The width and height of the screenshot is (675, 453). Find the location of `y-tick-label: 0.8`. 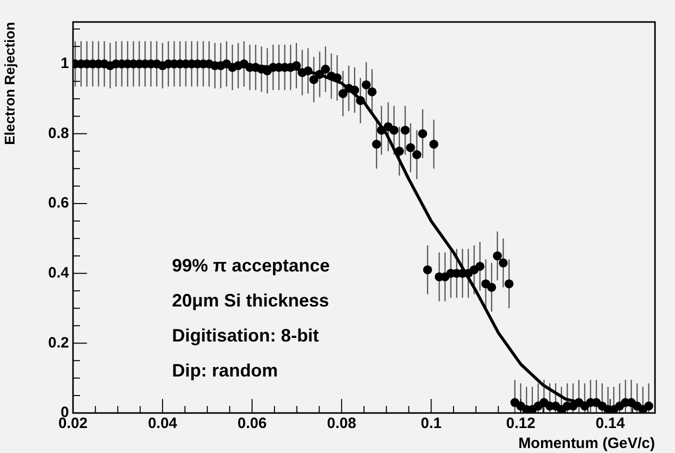

y-tick-label: 0.8 is located at coordinates (58, 133).